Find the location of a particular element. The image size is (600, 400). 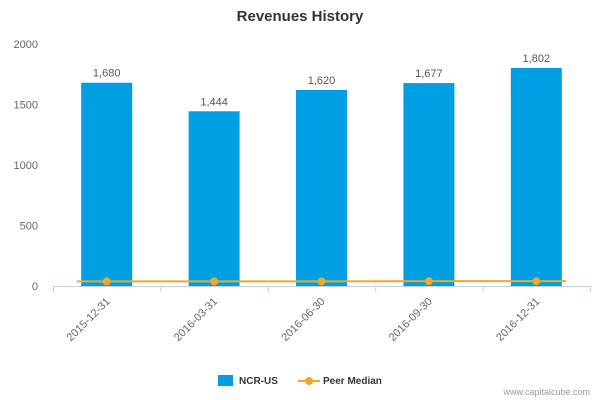

chart-title: Revenues History is located at coordinates (300, 16).